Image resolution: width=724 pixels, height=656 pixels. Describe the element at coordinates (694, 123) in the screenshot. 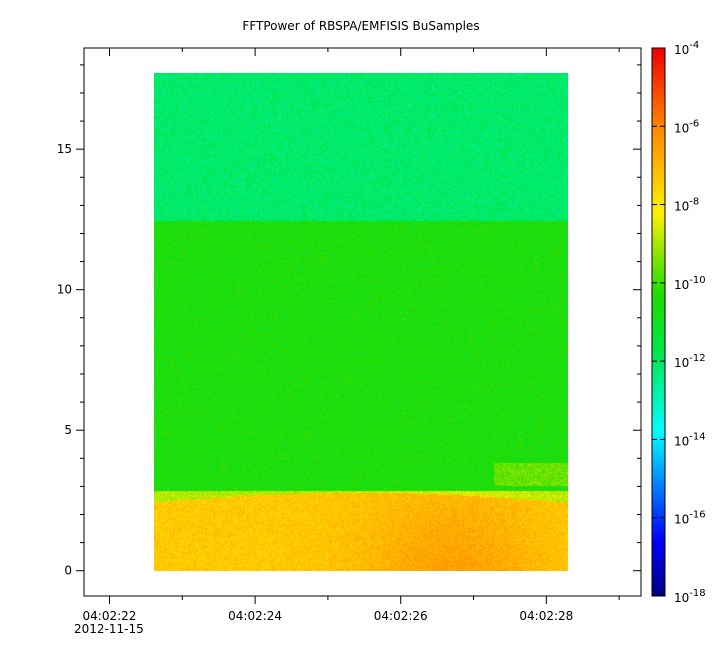

I see `colorbar-tick-exponent: -6` at that location.